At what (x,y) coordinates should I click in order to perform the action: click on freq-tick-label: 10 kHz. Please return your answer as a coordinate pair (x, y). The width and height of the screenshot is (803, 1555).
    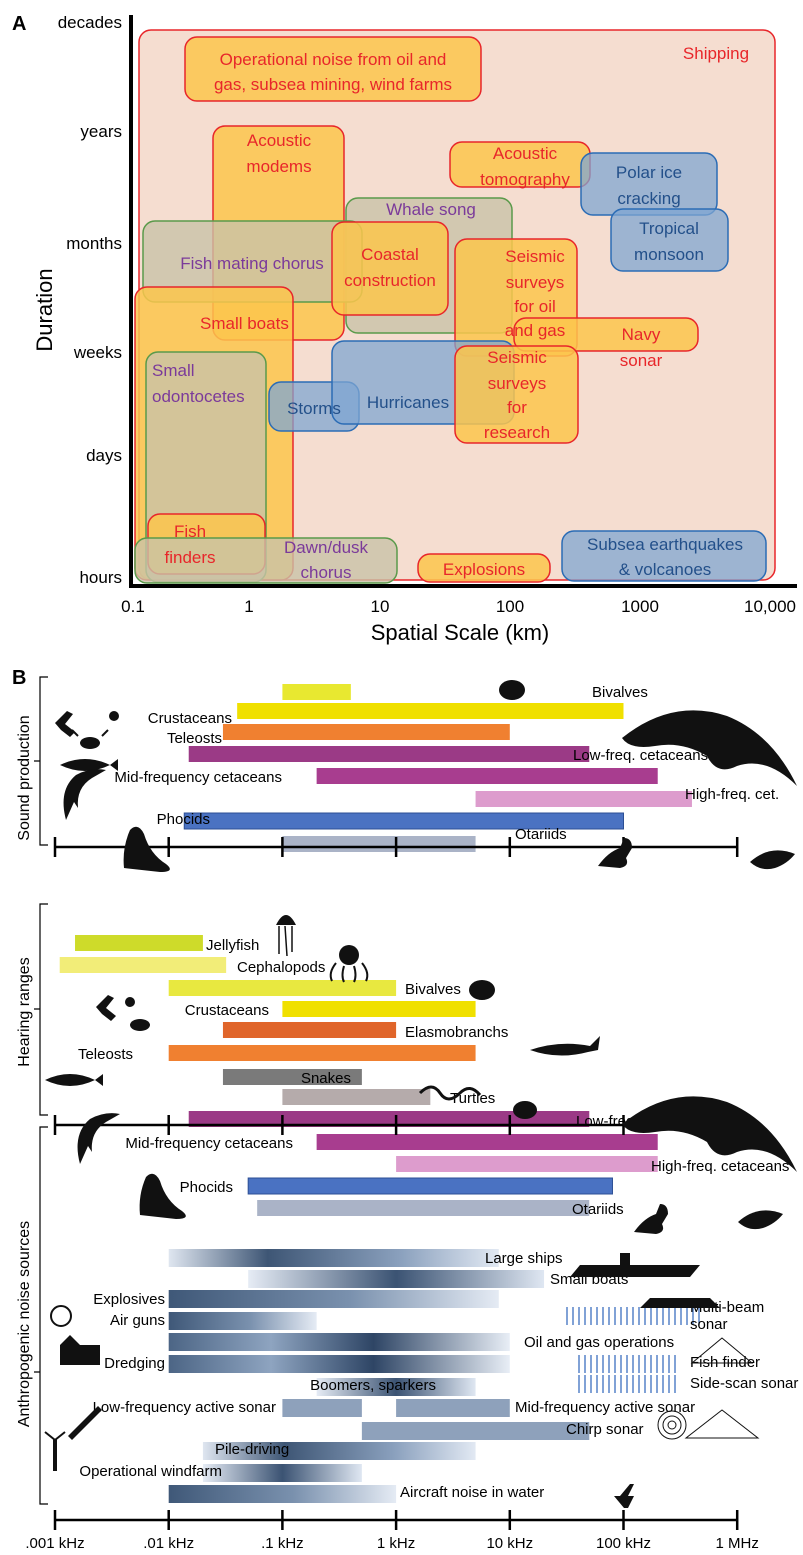
    Looking at the image, I should click on (509, 1543).